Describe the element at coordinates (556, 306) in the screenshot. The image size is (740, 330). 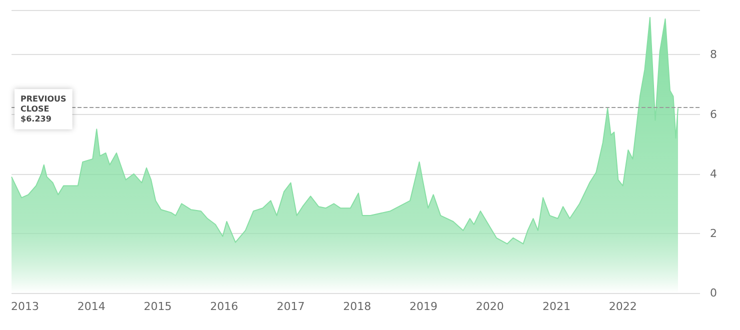
I see `x-tick-label: 2021` at that location.